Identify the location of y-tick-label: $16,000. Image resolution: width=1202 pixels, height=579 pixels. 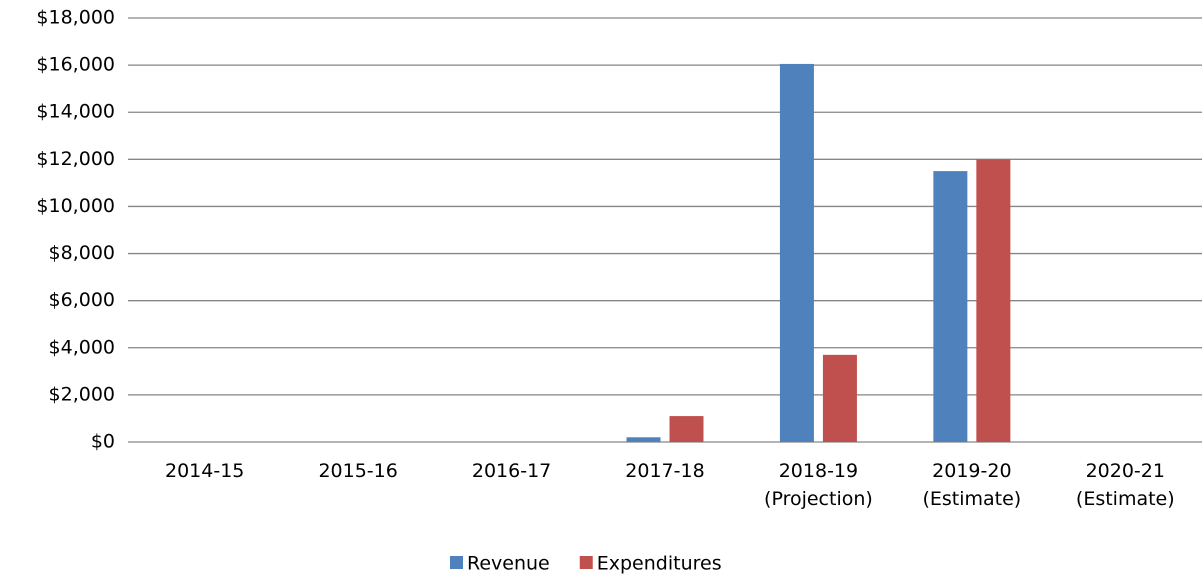
(75, 65).